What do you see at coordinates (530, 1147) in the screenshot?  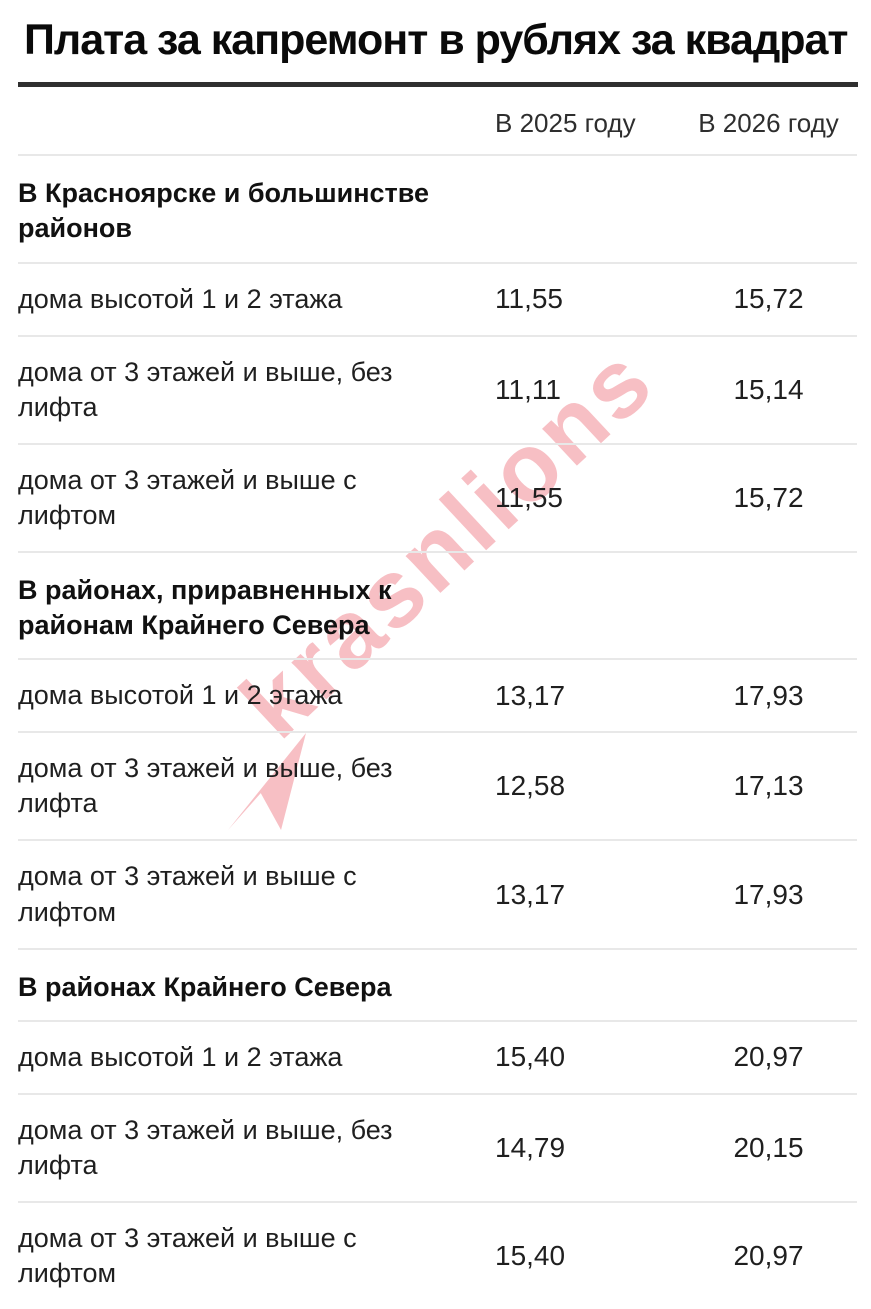 I see `value-2025: 14,79` at bounding box center [530, 1147].